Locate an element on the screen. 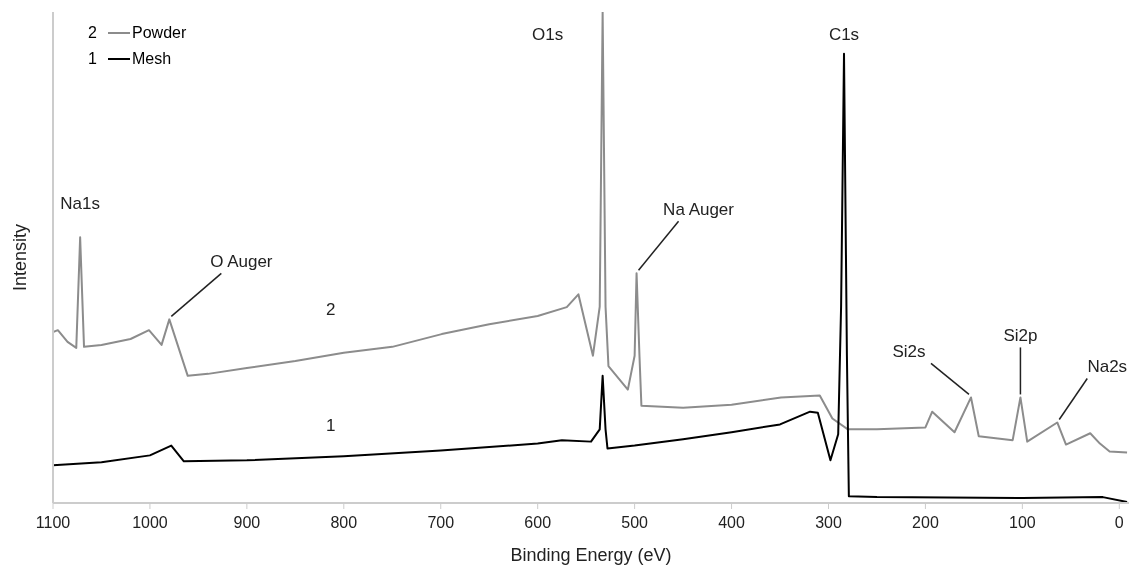  text: 2 is located at coordinates (331, 309).